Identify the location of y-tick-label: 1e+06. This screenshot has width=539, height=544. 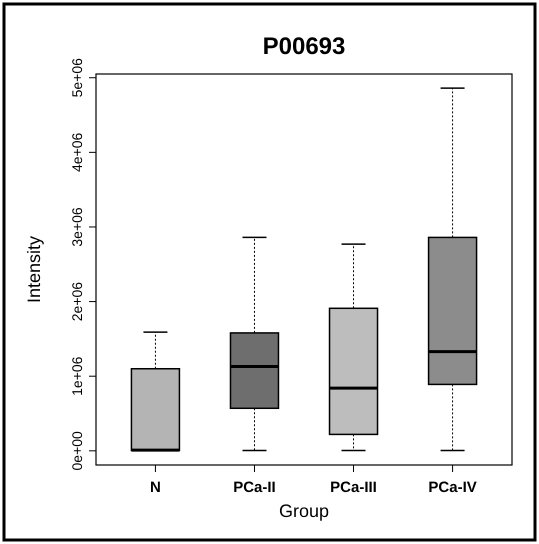
(77, 376).